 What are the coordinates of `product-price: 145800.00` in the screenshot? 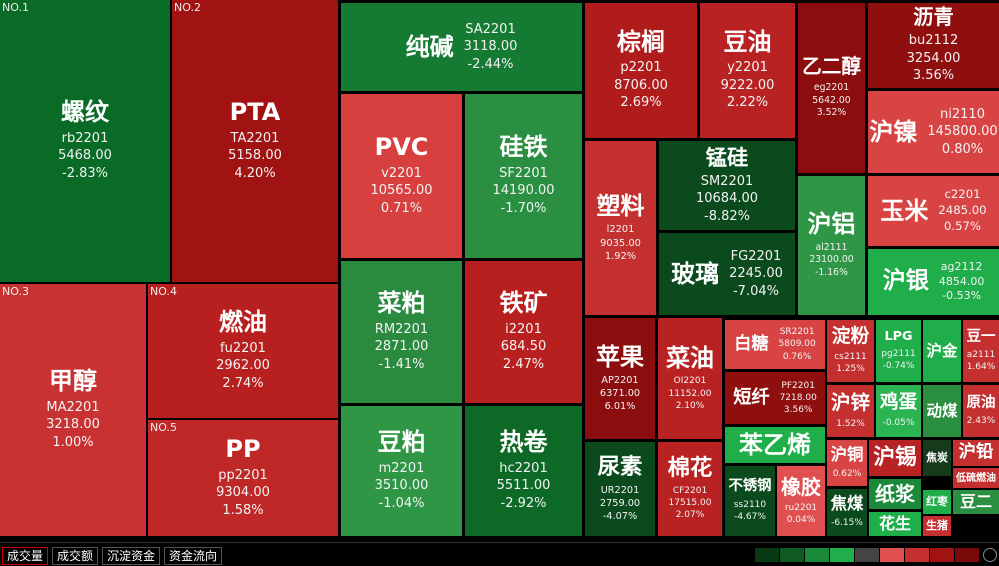 It's located at (962, 132).